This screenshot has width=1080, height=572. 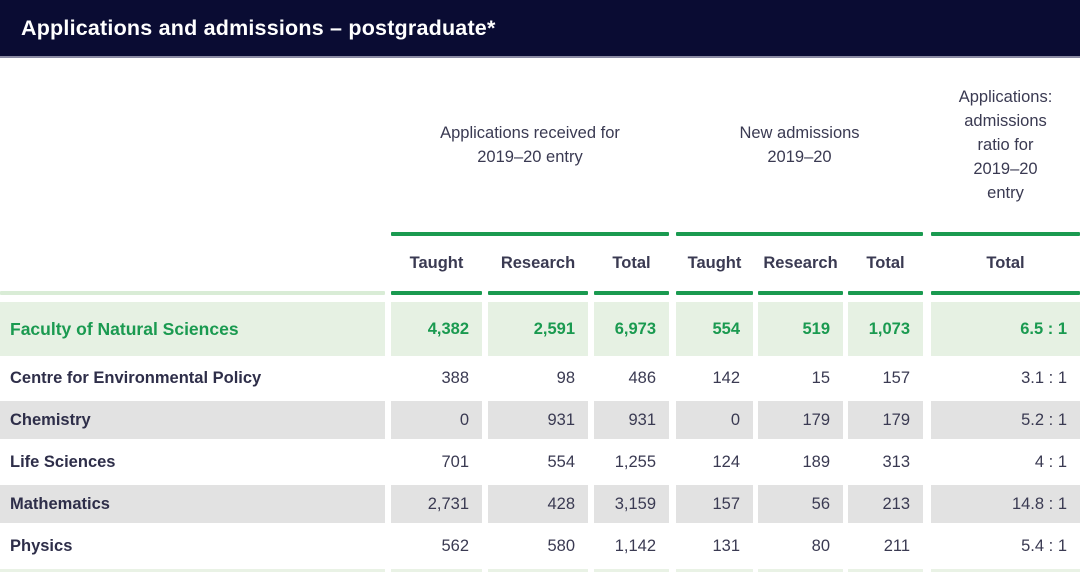 What do you see at coordinates (885, 462) in the screenshot?
I see `value-cell: 313` at bounding box center [885, 462].